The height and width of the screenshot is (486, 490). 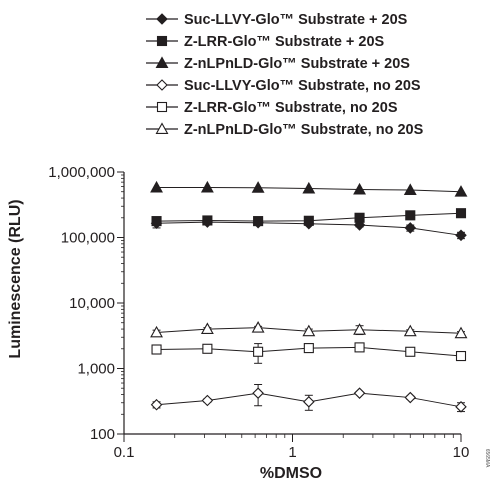 I want to click on legend-entry-6: Z-nLPnLD-Glo™ Substrate, no 20S, so click(x=285, y=130).